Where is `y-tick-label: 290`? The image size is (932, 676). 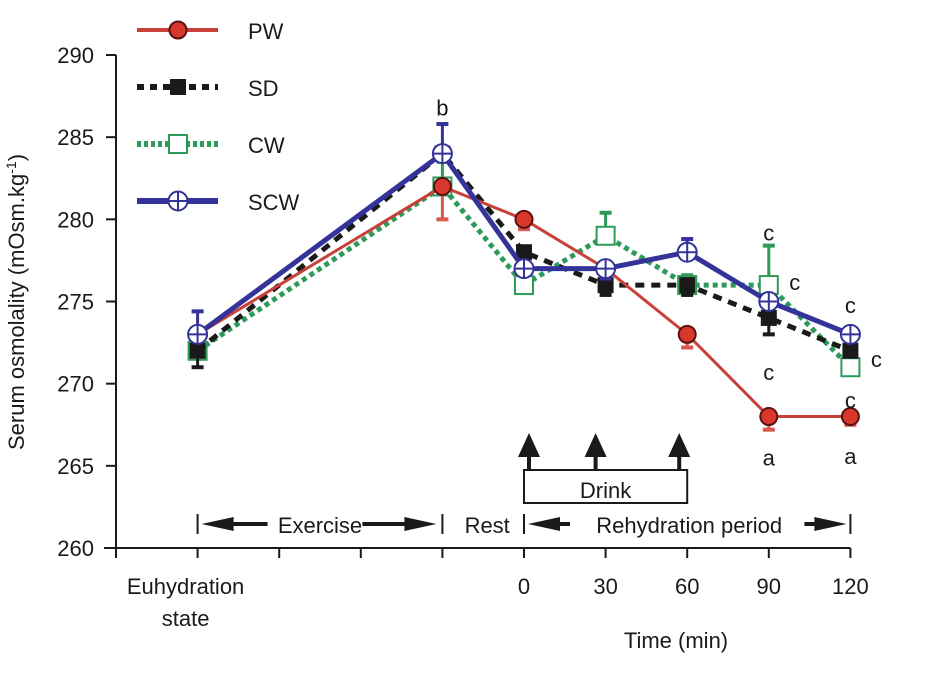 y-tick-label: 290 is located at coordinates (75, 55).